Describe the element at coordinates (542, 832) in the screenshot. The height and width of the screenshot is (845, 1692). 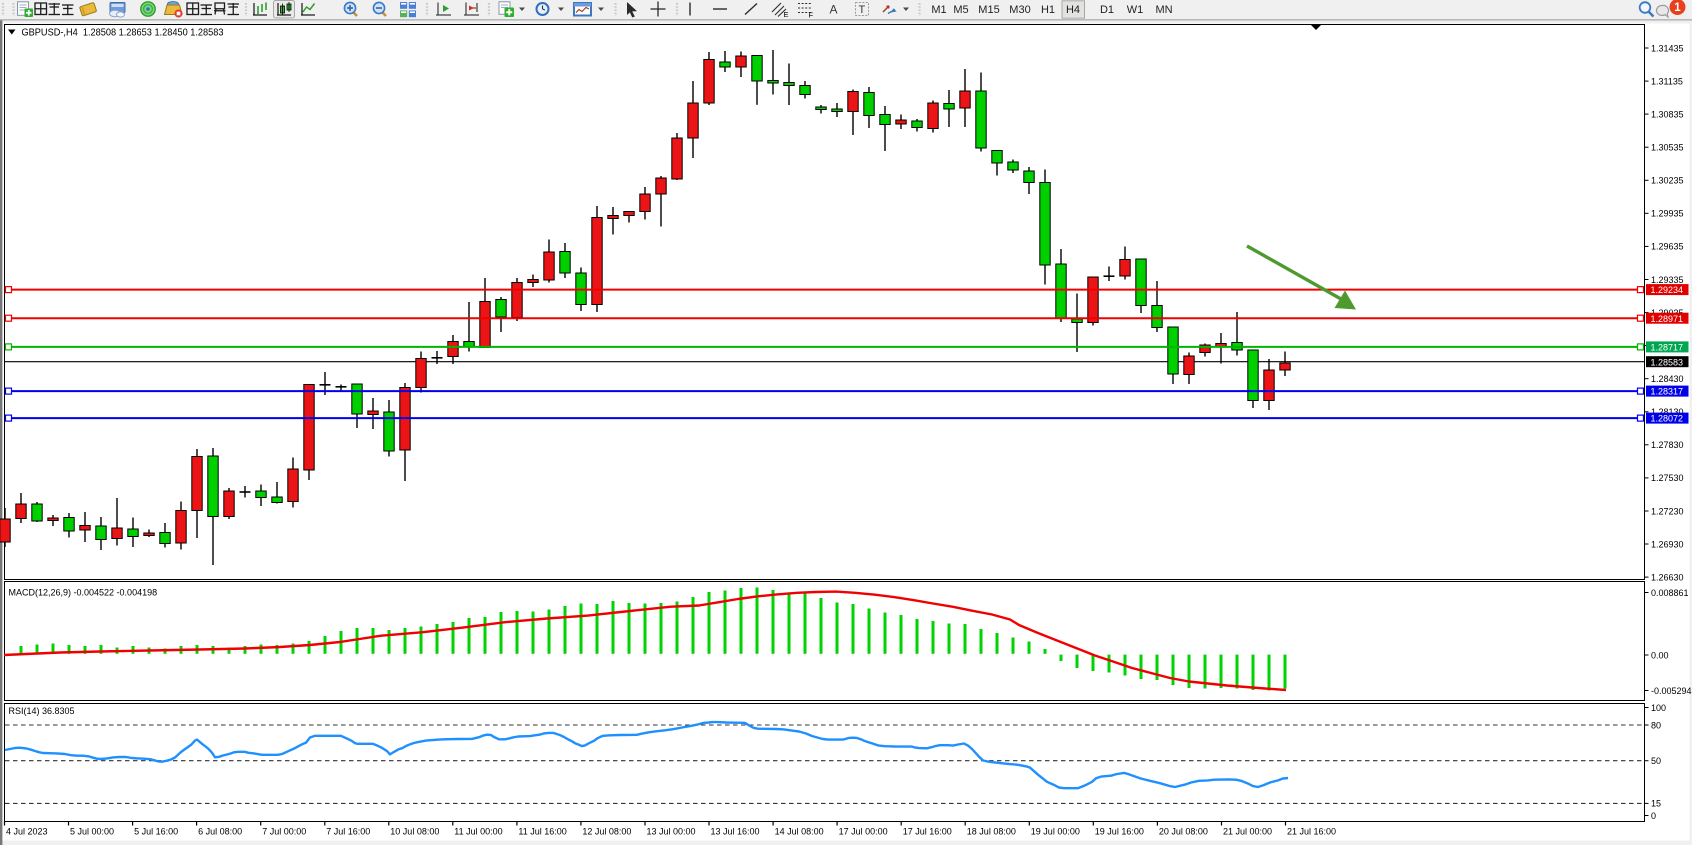
I see `svg-text: 11 Jul 16:00` at that location.